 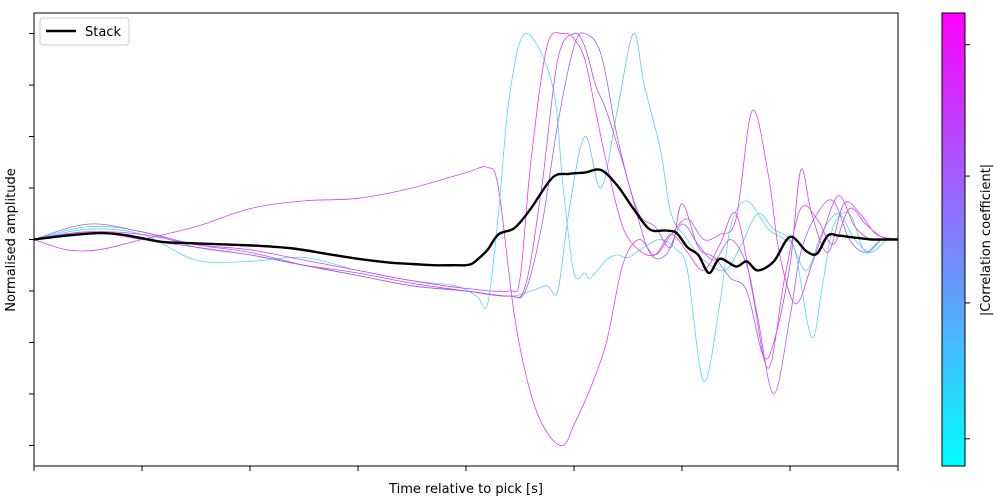 What do you see at coordinates (986, 240) in the screenshot?
I see `colorbar-label: |Correlation coefficient|` at bounding box center [986, 240].